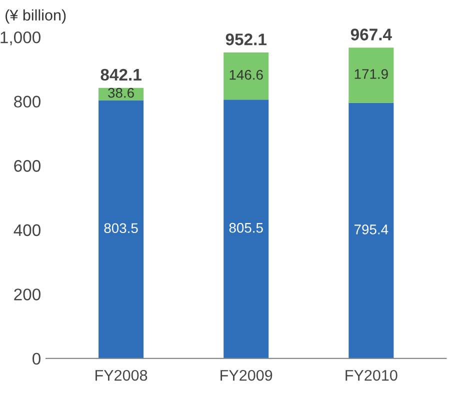 This screenshot has height=412, width=460. I want to click on x-tick-label: FY2010, so click(372, 375).